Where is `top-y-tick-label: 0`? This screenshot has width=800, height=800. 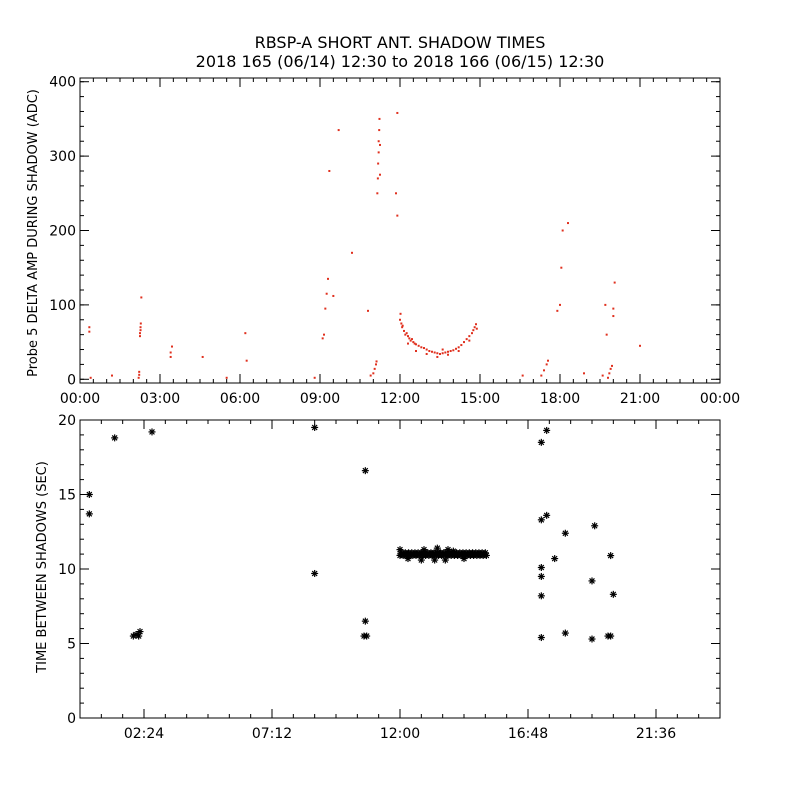 top-y-tick-label: 0 is located at coordinates (71, 380).